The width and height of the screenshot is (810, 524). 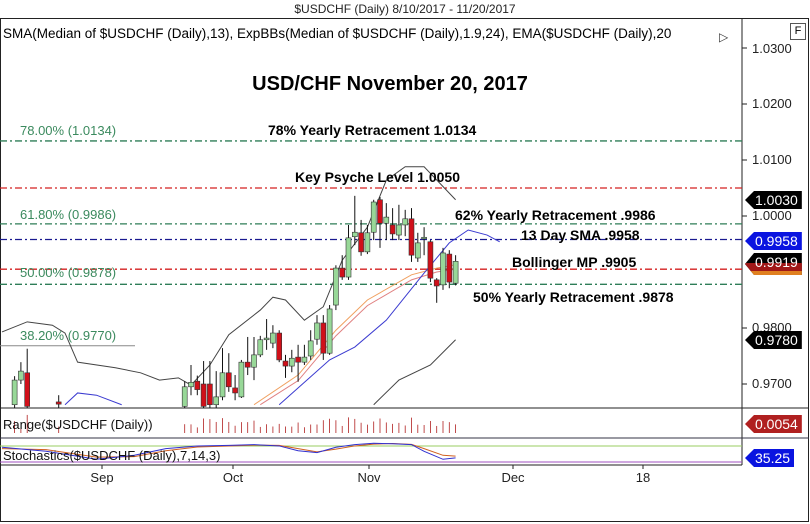 I want to click on price-tag-last-high: 1.0030, so click(x=773, y=200).